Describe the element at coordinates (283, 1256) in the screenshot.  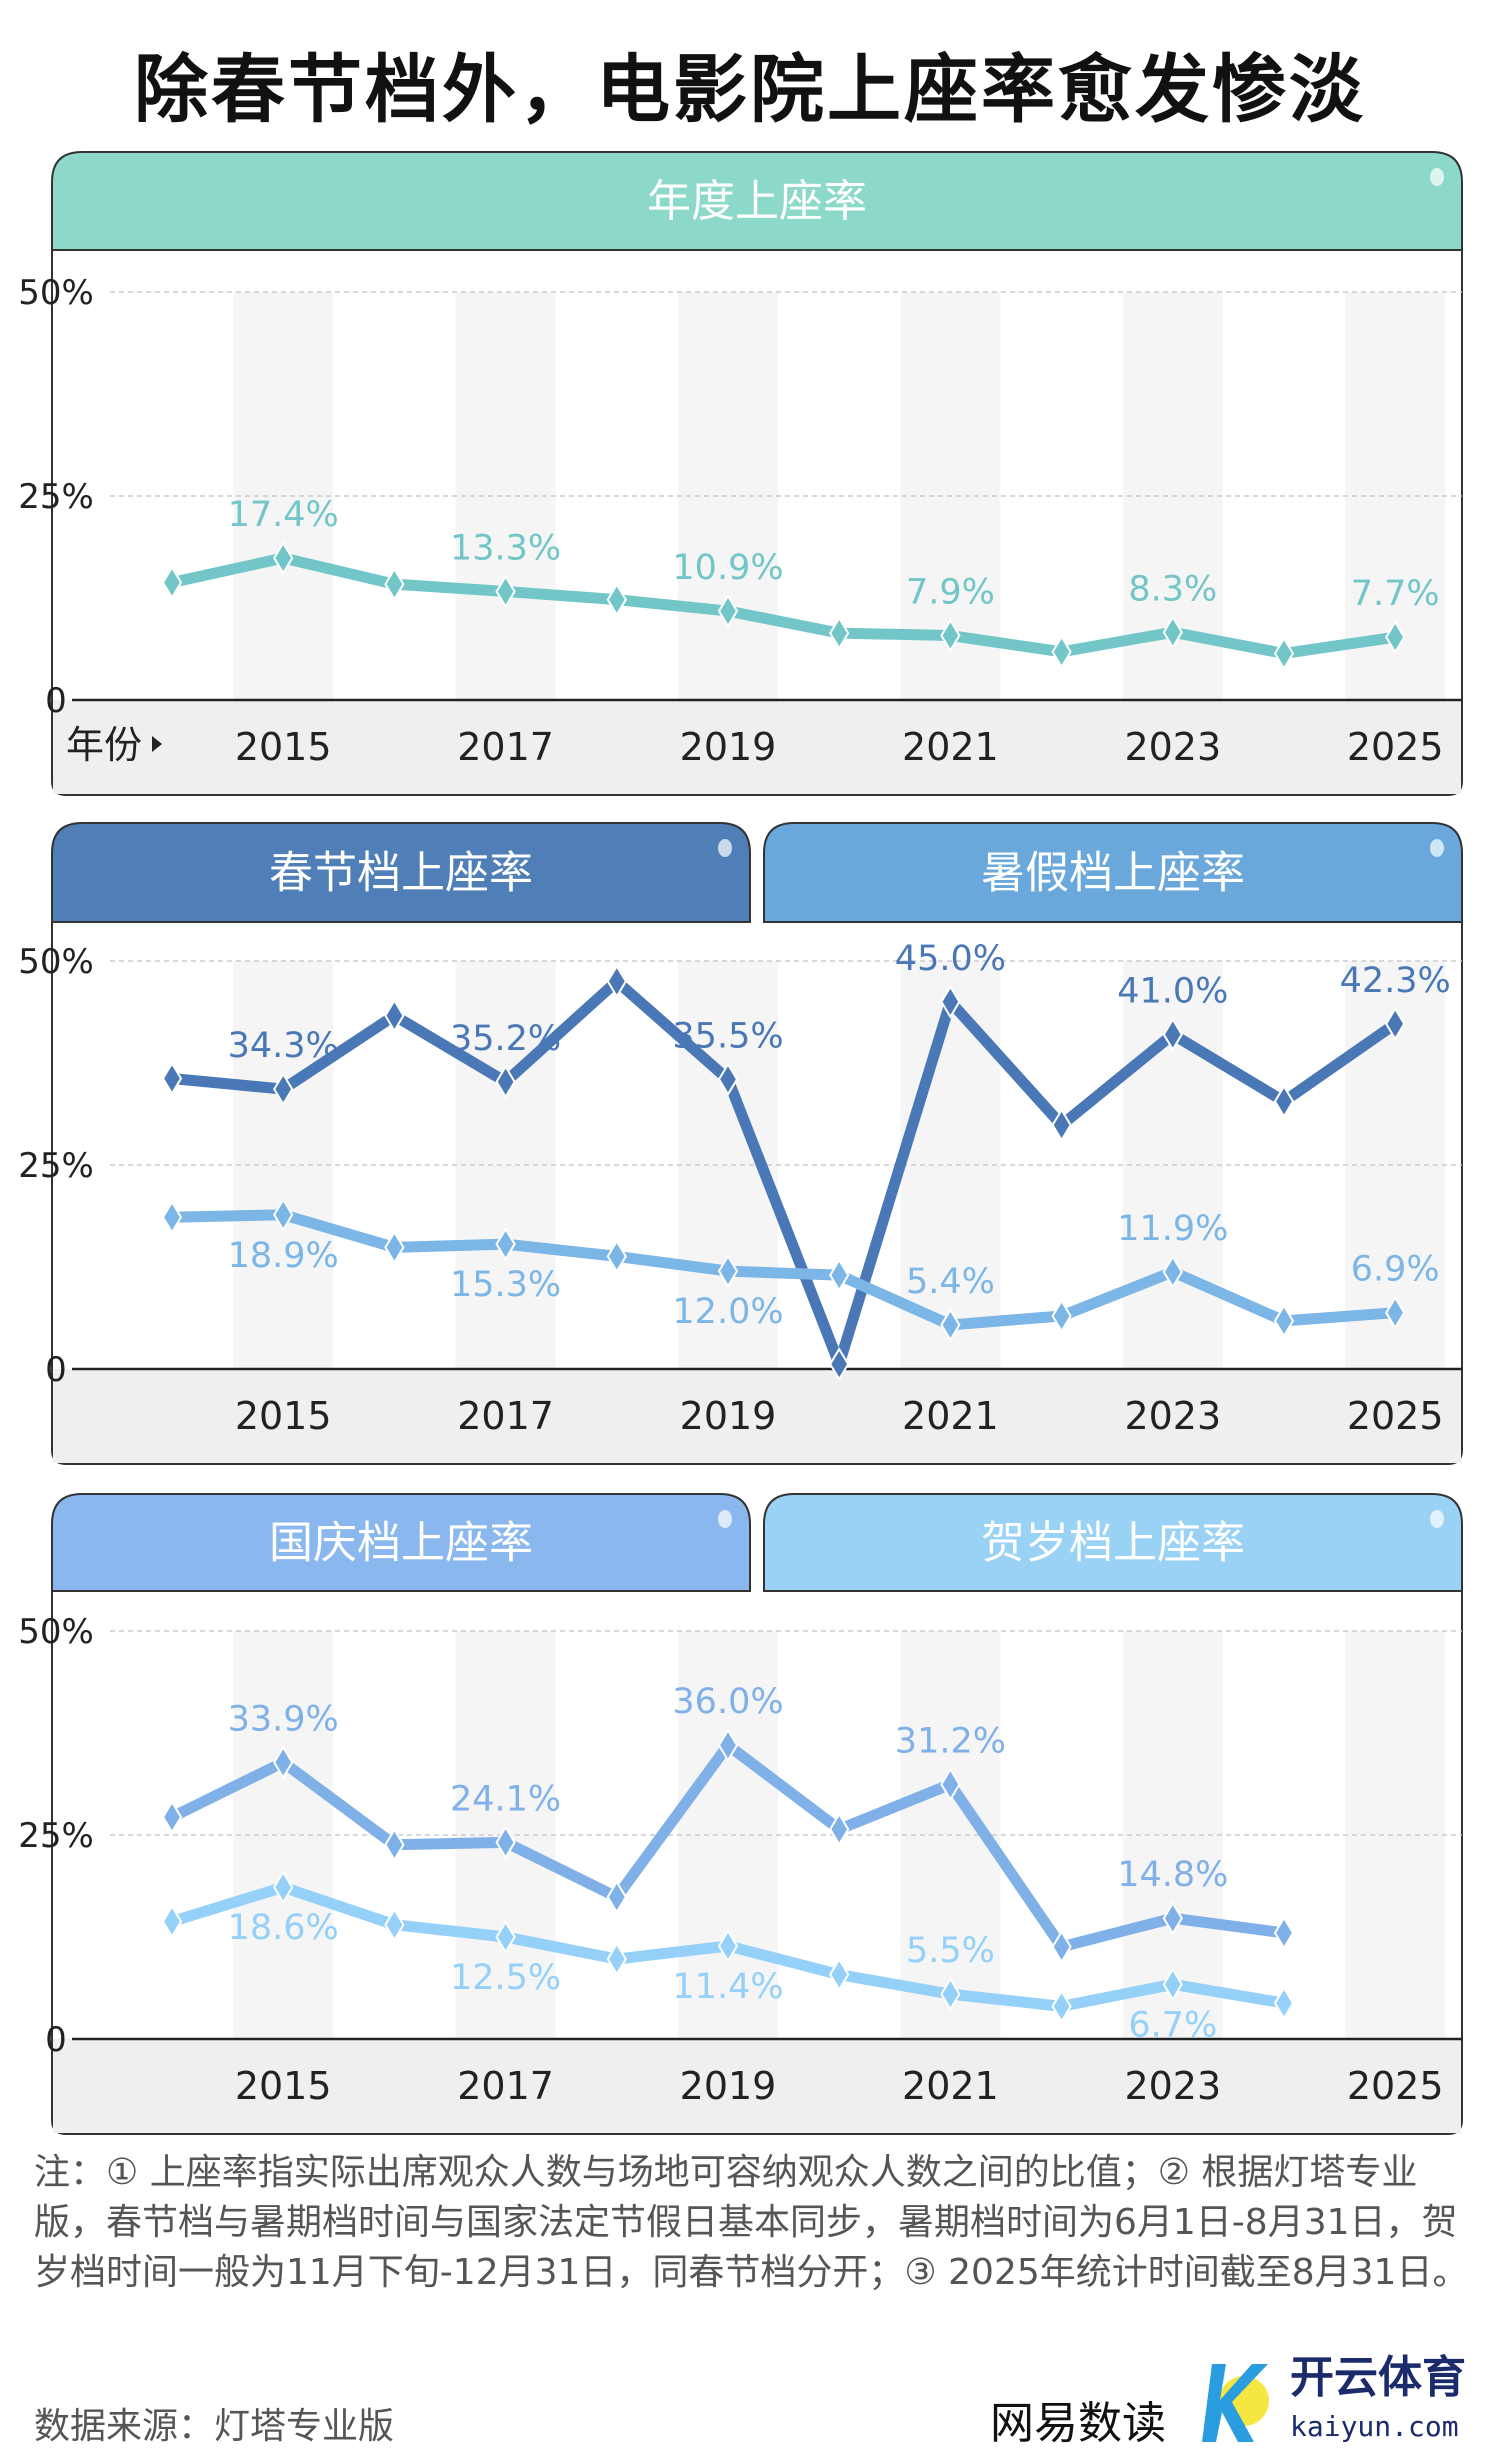
I see `data-label: 18.9%` at that location.